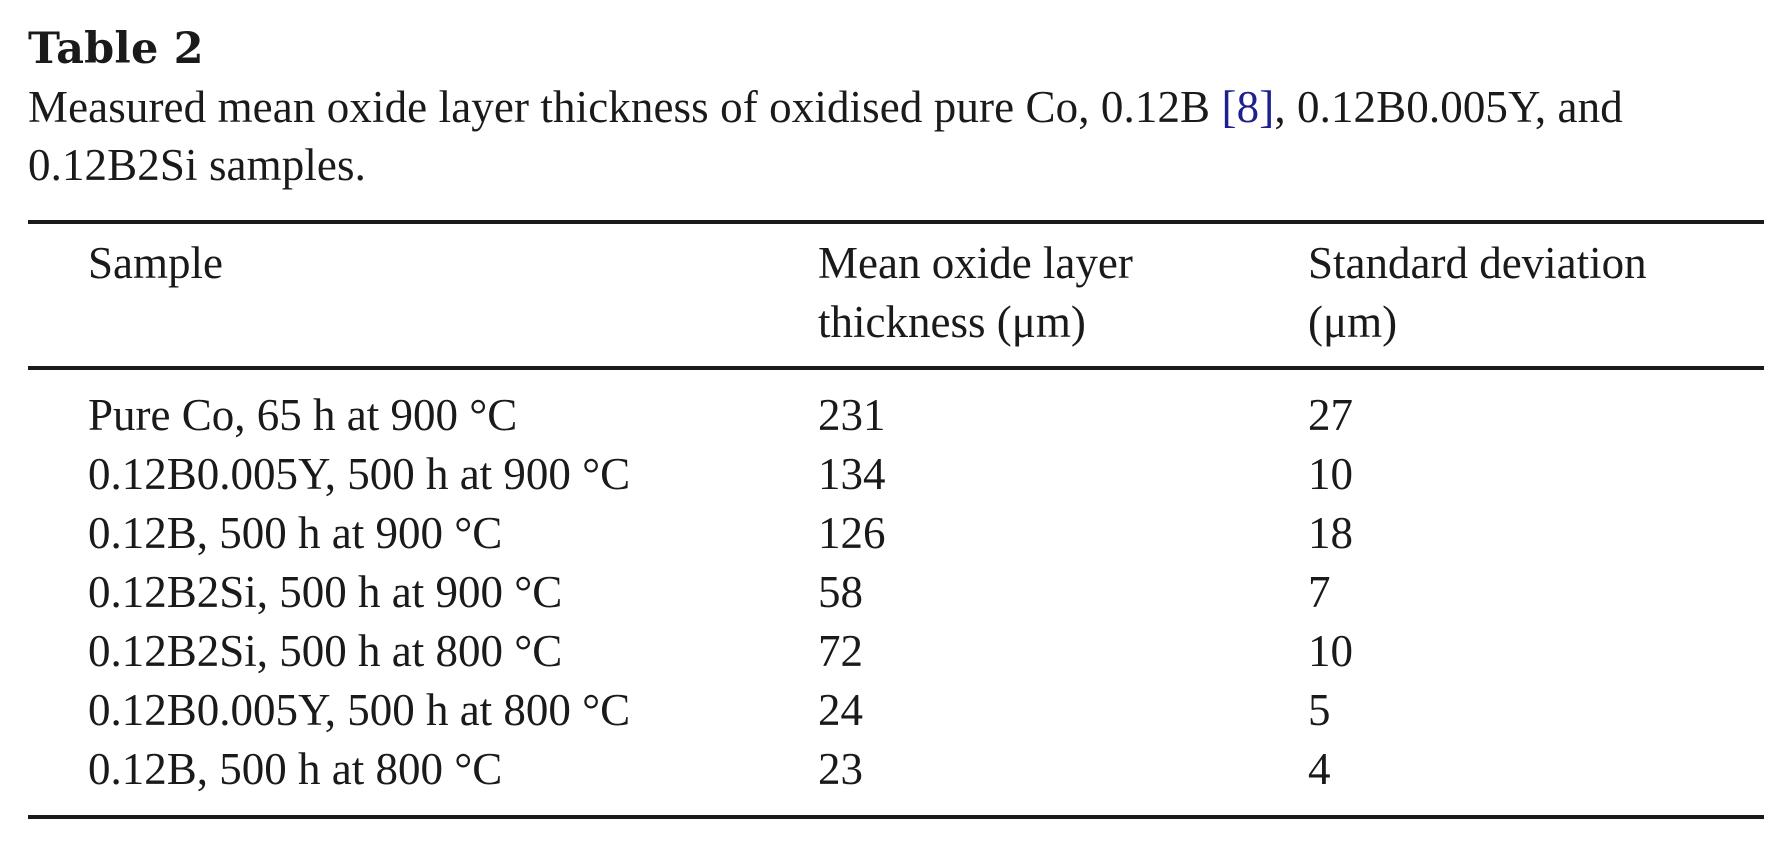  I want to click on cell-std: 7, so click(1319, 592).